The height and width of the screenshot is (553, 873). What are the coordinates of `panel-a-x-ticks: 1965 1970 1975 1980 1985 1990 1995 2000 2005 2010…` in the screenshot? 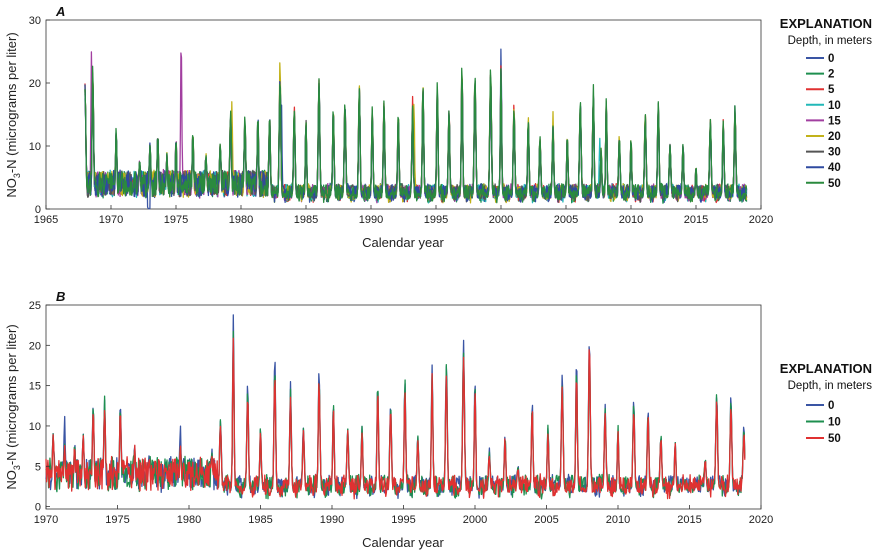 It's located at (403, 215).